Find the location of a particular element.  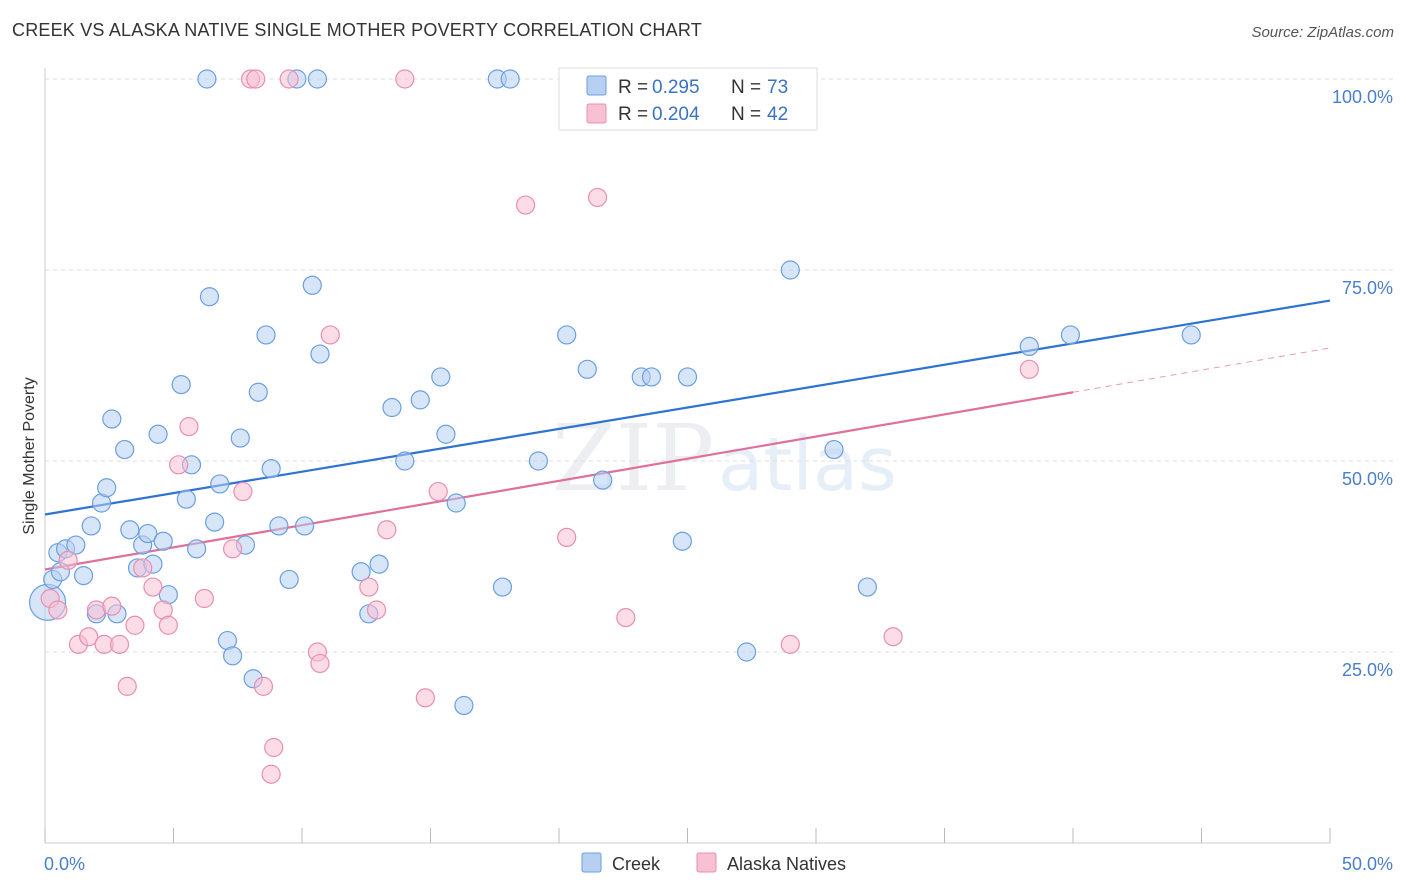

legend-swatch-alaska is located at coordinates (596, 113).